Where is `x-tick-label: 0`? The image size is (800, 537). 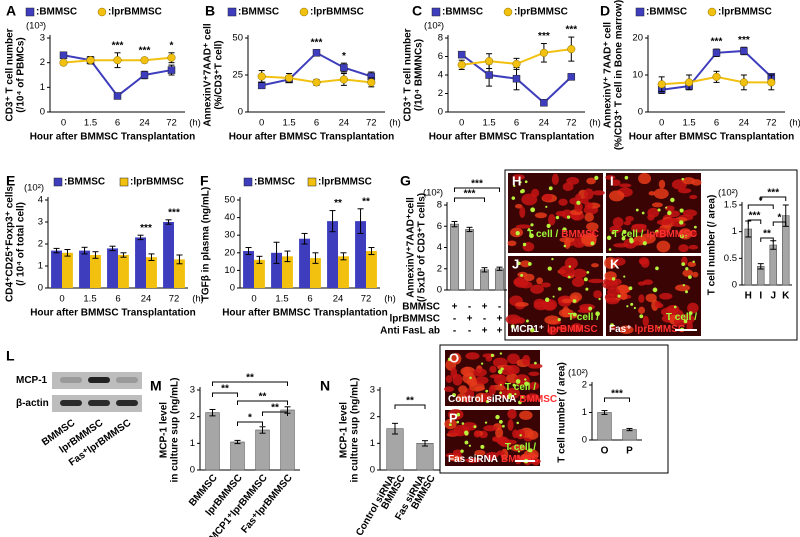 x-tick-label: 0 is located at coordinates (253, 299).